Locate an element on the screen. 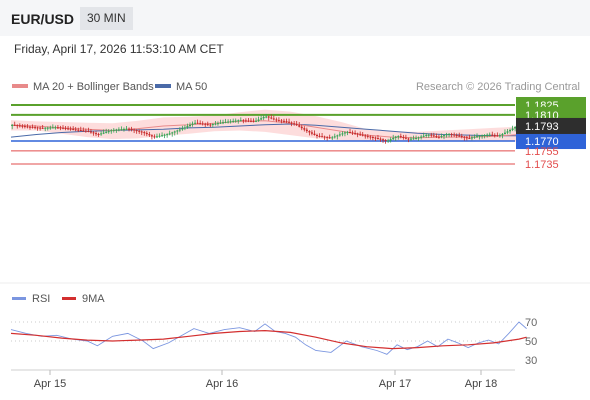 The image size is (590, 400). bollinger-band is located at coordinates (265, 125).